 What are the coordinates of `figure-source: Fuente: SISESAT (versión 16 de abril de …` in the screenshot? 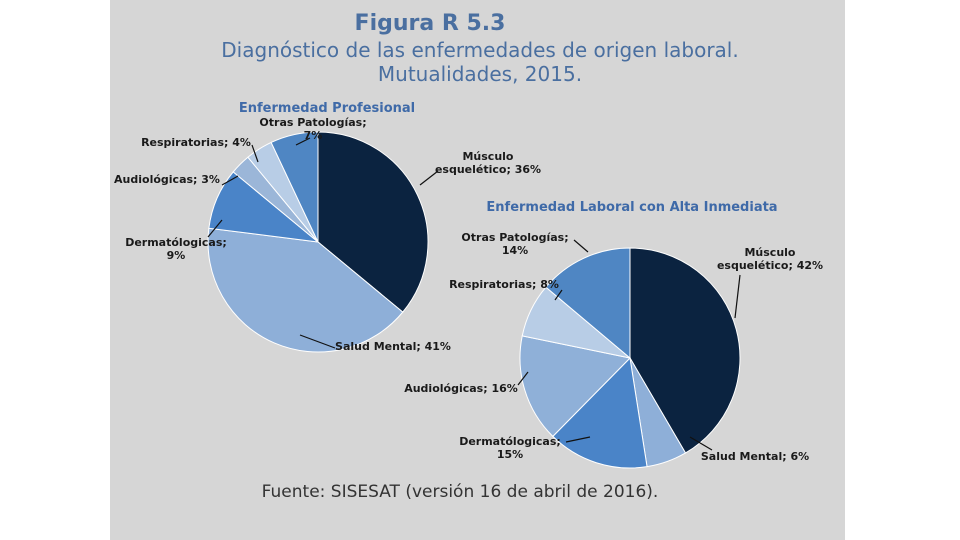 It's located at (460, 492).